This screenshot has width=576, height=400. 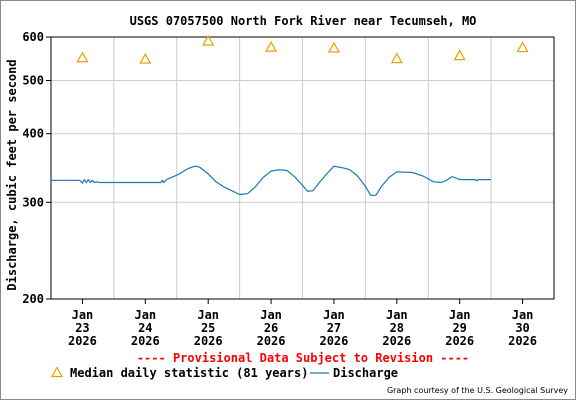 I want to click on x-tick-label: 27, so click(x=334, y=328).